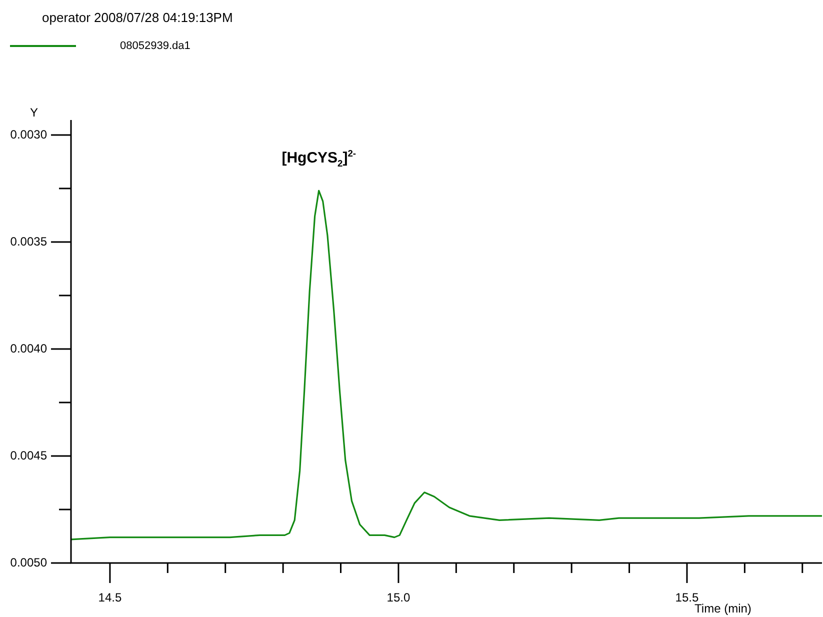  Describe the element at coordinates (34, 112) in the screenshot. I see `y-axis-title: Y` at that location.